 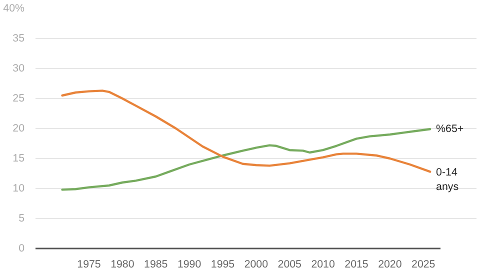 I want to click on x-tick-label: 2000, so click(x=256, y=264).